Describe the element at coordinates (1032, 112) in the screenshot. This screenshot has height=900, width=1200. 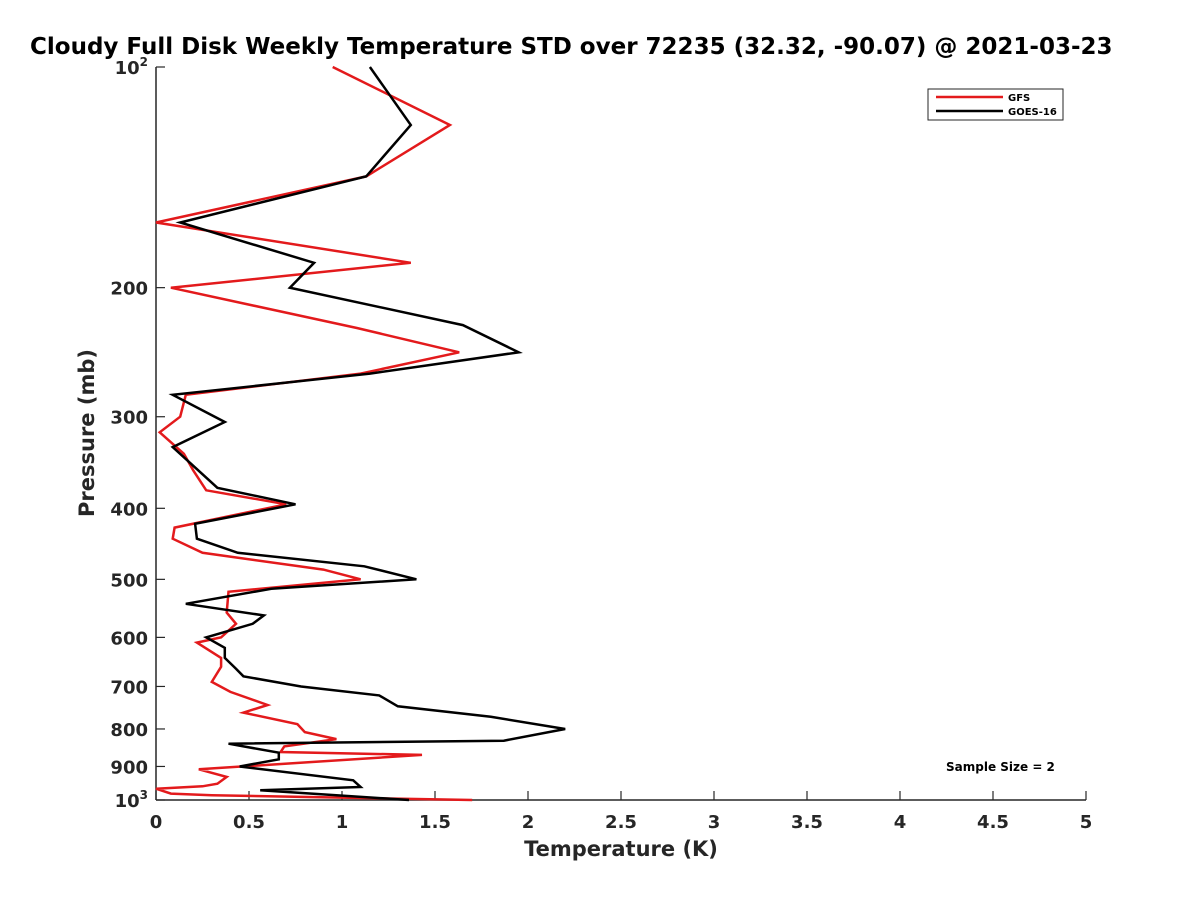
I see `legend-label-goes16: GOES-16` at that location.